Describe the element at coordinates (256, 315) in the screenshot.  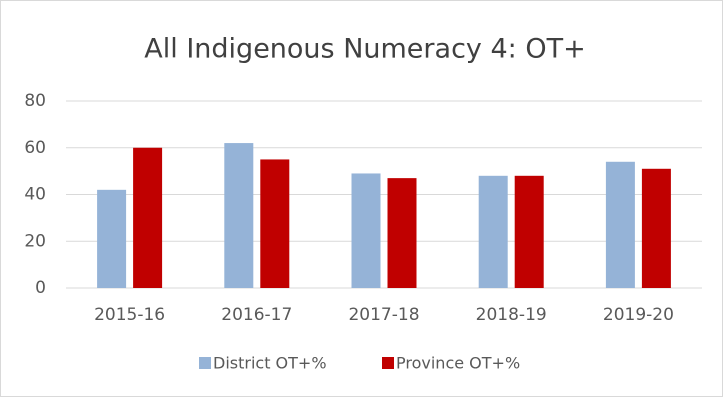
I see `x-tick-label: 2016-17` at that location.